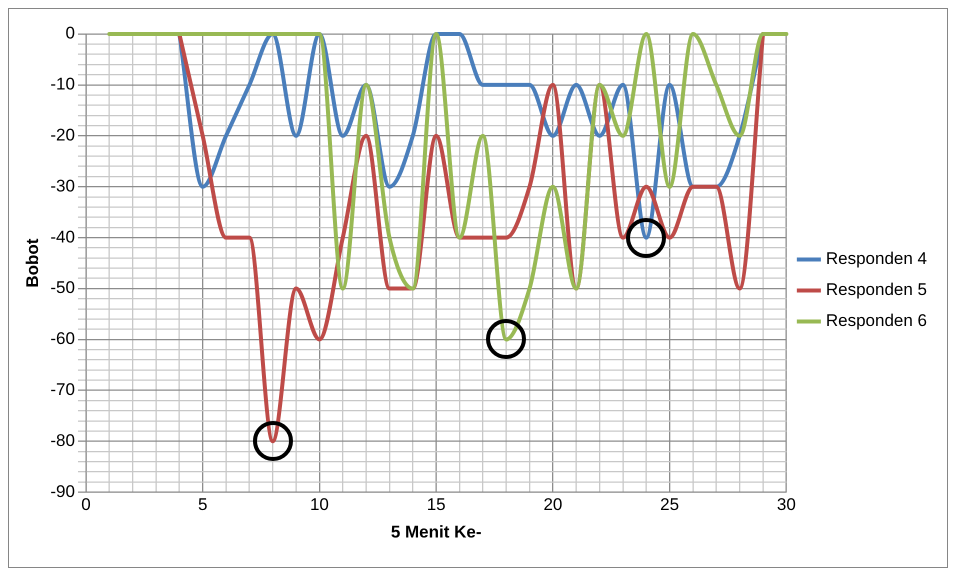 This screenshot has width=957, height=578. What do you see at coordinates (552, 504) in the screenshot?
I see `x-tick-label: 20` at bounding box center [552, 504].